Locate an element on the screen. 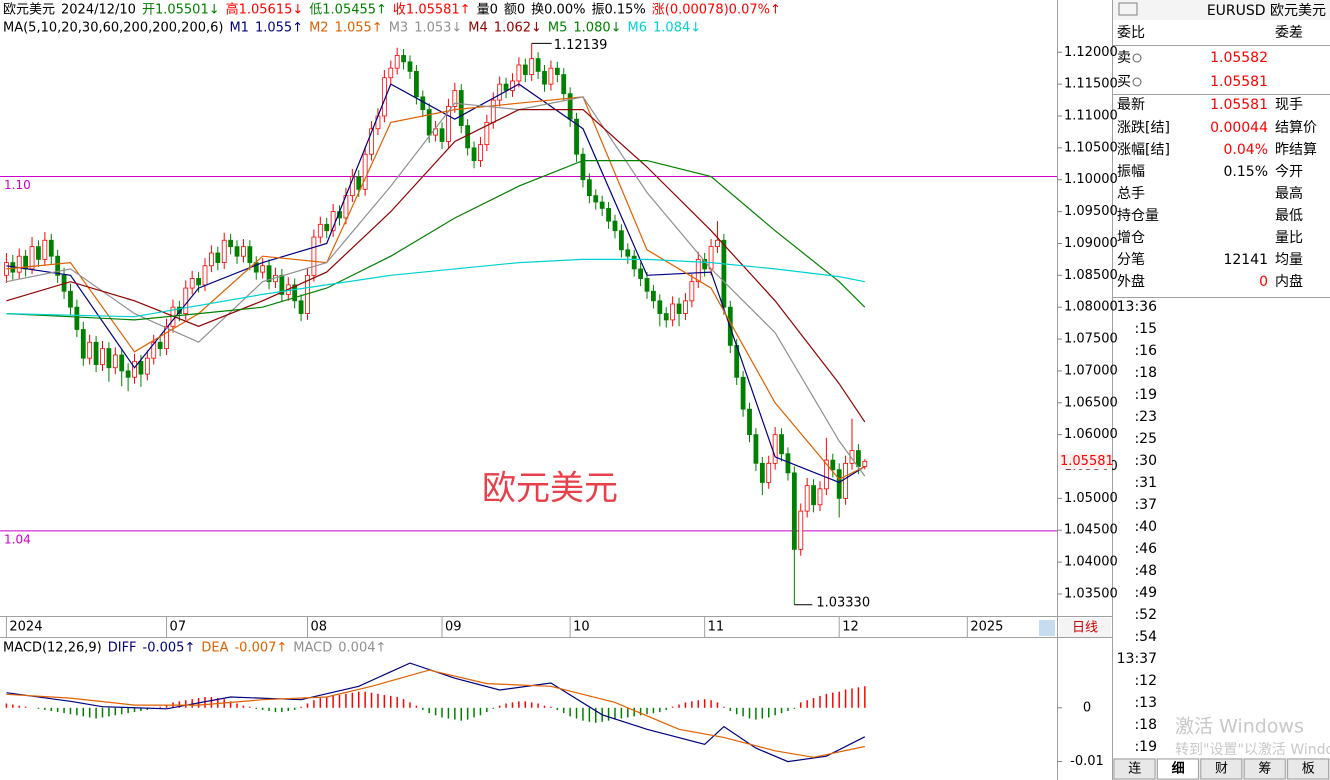  y-tick-label: 1.05000 is located at coordinates (1091, 498).